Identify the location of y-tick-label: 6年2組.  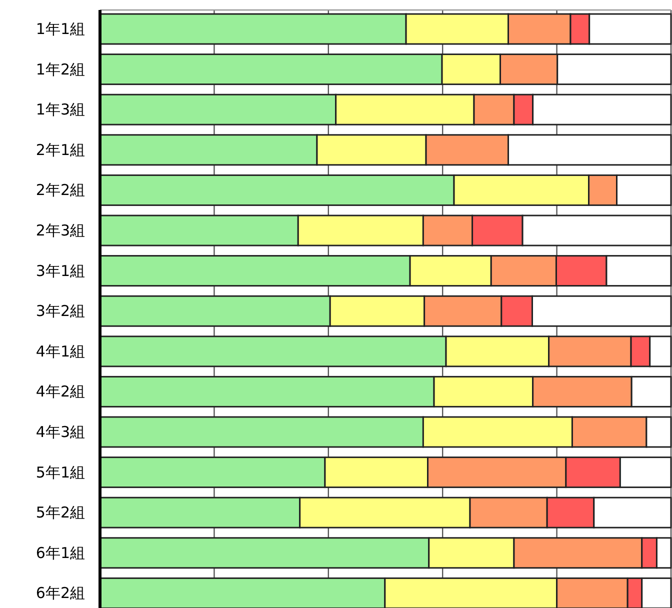
(60, 593).